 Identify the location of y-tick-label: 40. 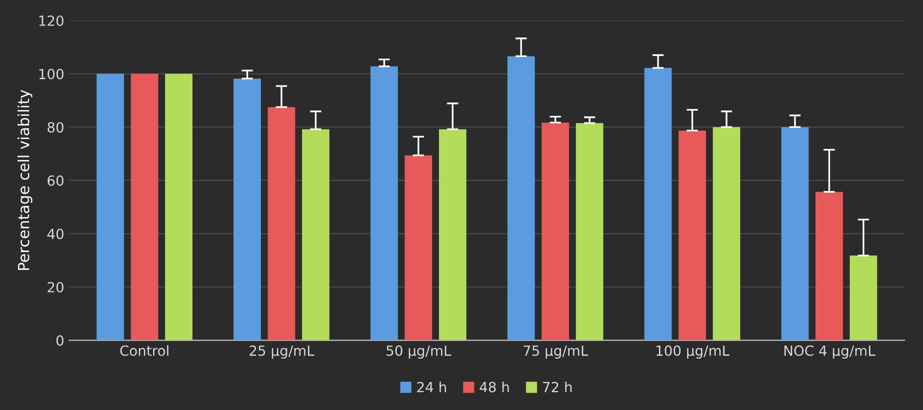
(55, 234).